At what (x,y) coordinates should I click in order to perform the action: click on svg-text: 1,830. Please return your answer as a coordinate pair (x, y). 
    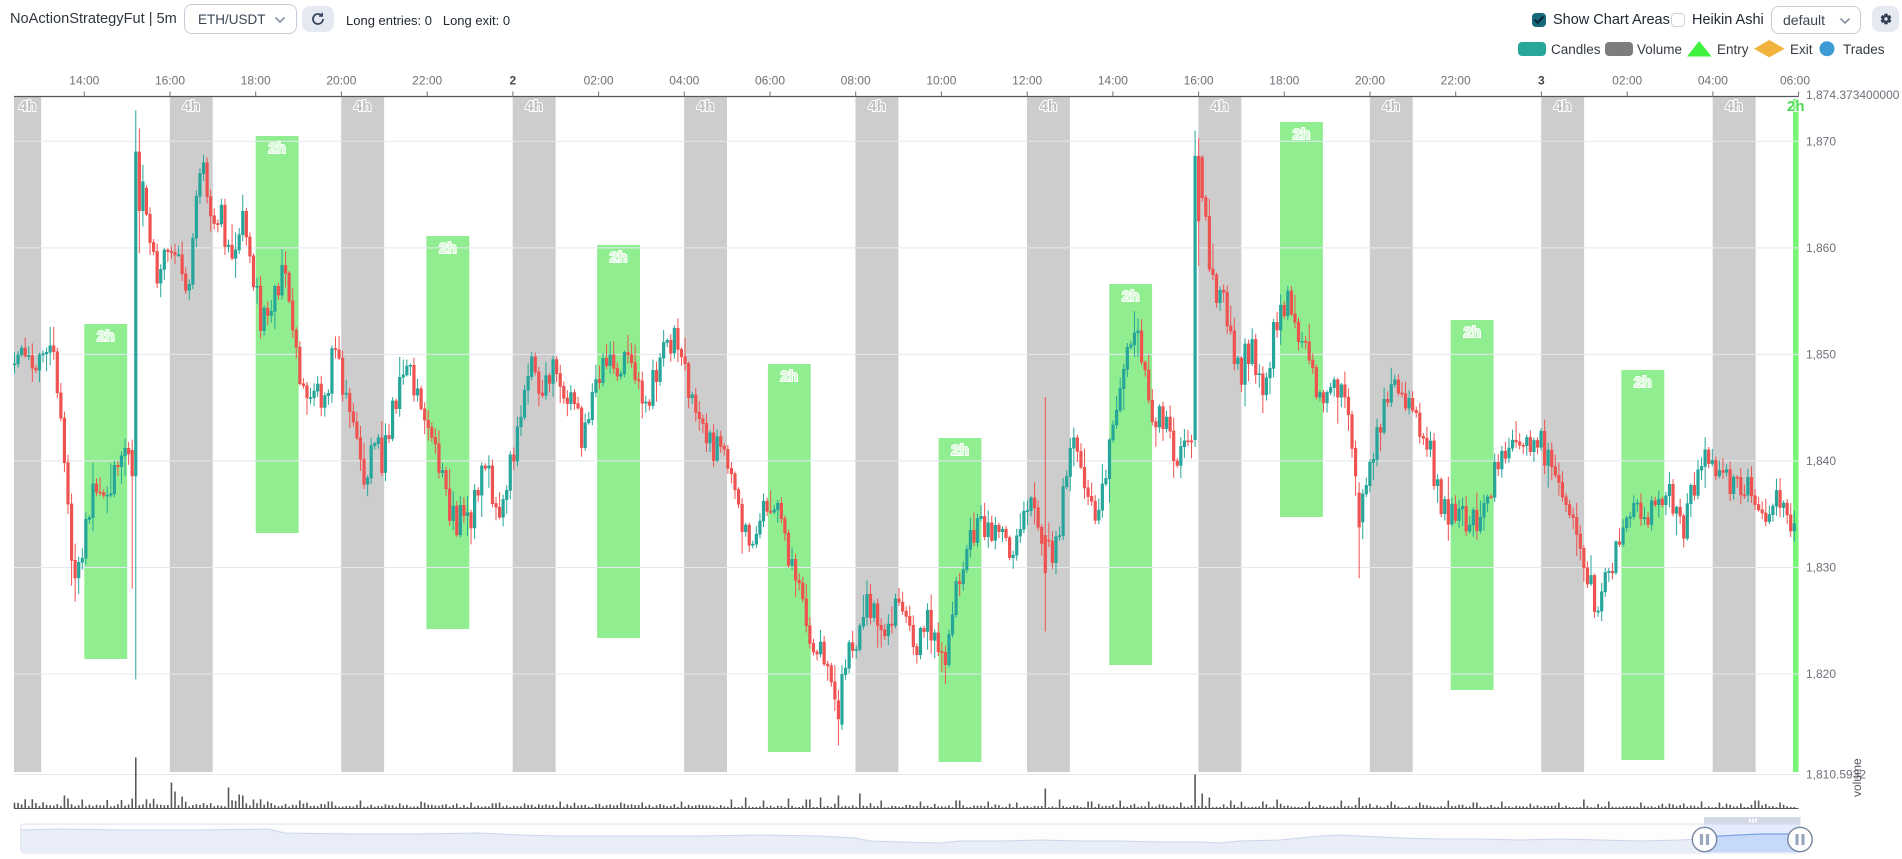
    Looking at the image, I should click on (1821, 568).